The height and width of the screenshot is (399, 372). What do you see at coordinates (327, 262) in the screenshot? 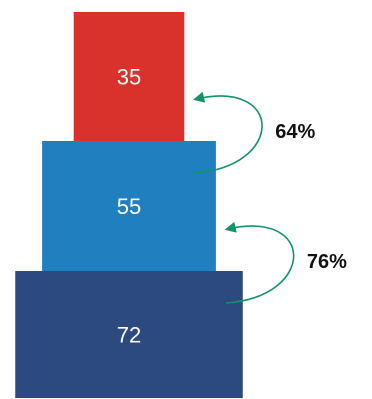
I see `conversion-rate-label: 76%` at bounding box center [327, 262].